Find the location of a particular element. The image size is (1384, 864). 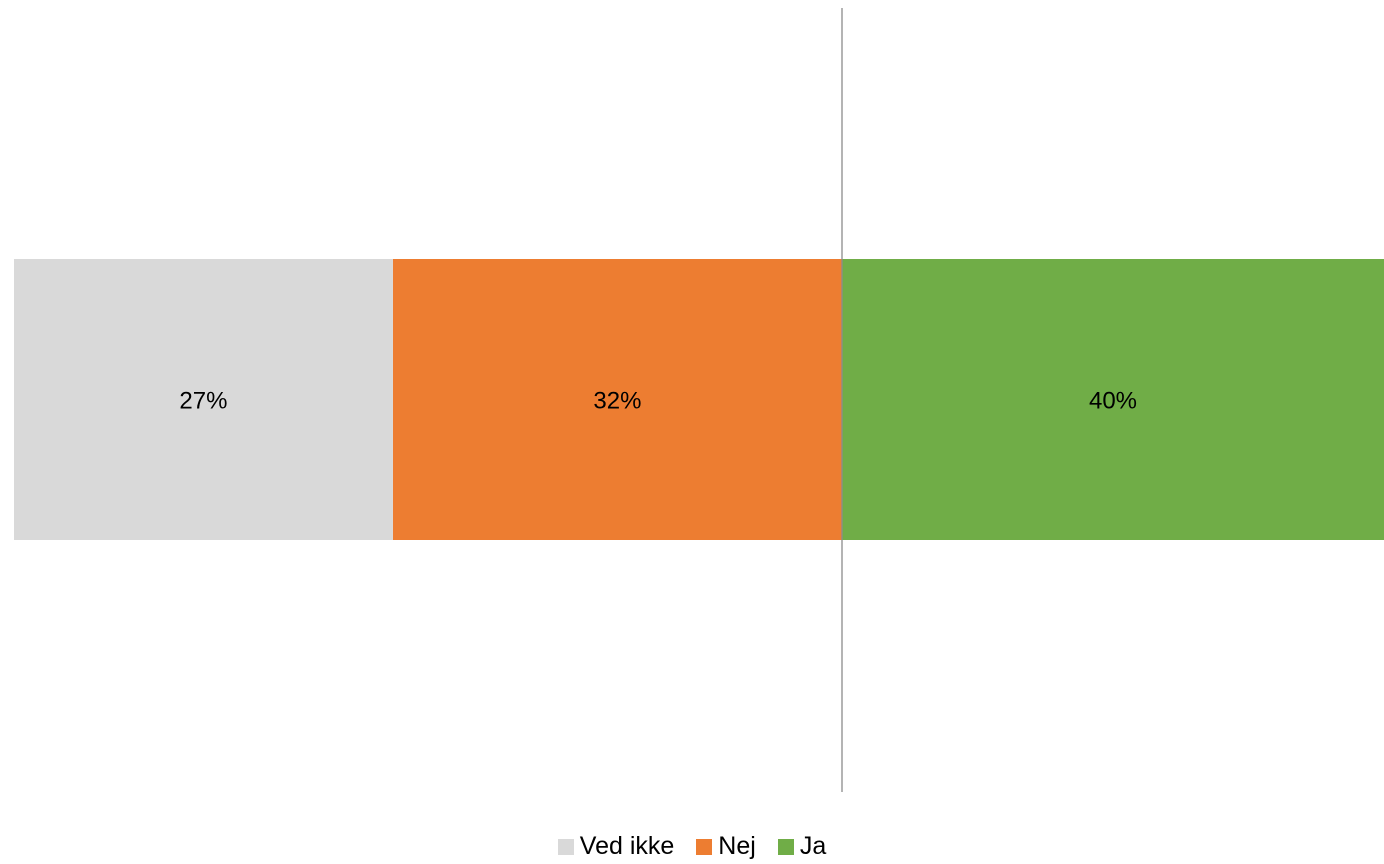

data-label-nej: 32% is located at coordinates (617, 401).